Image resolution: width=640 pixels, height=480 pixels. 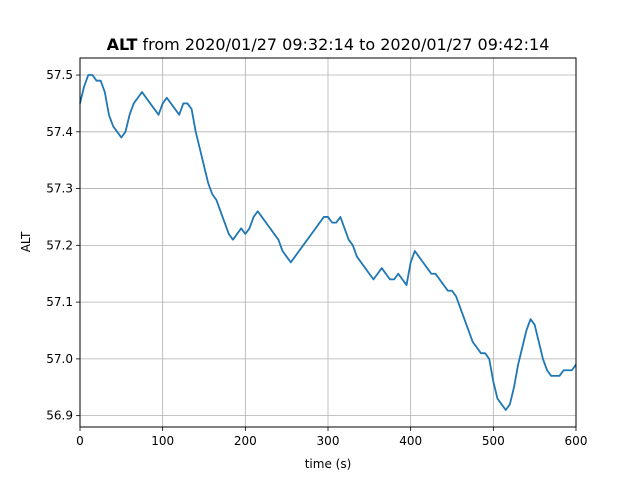 I want to click on x-axis-label: time (s), so click(x=328, y=464).